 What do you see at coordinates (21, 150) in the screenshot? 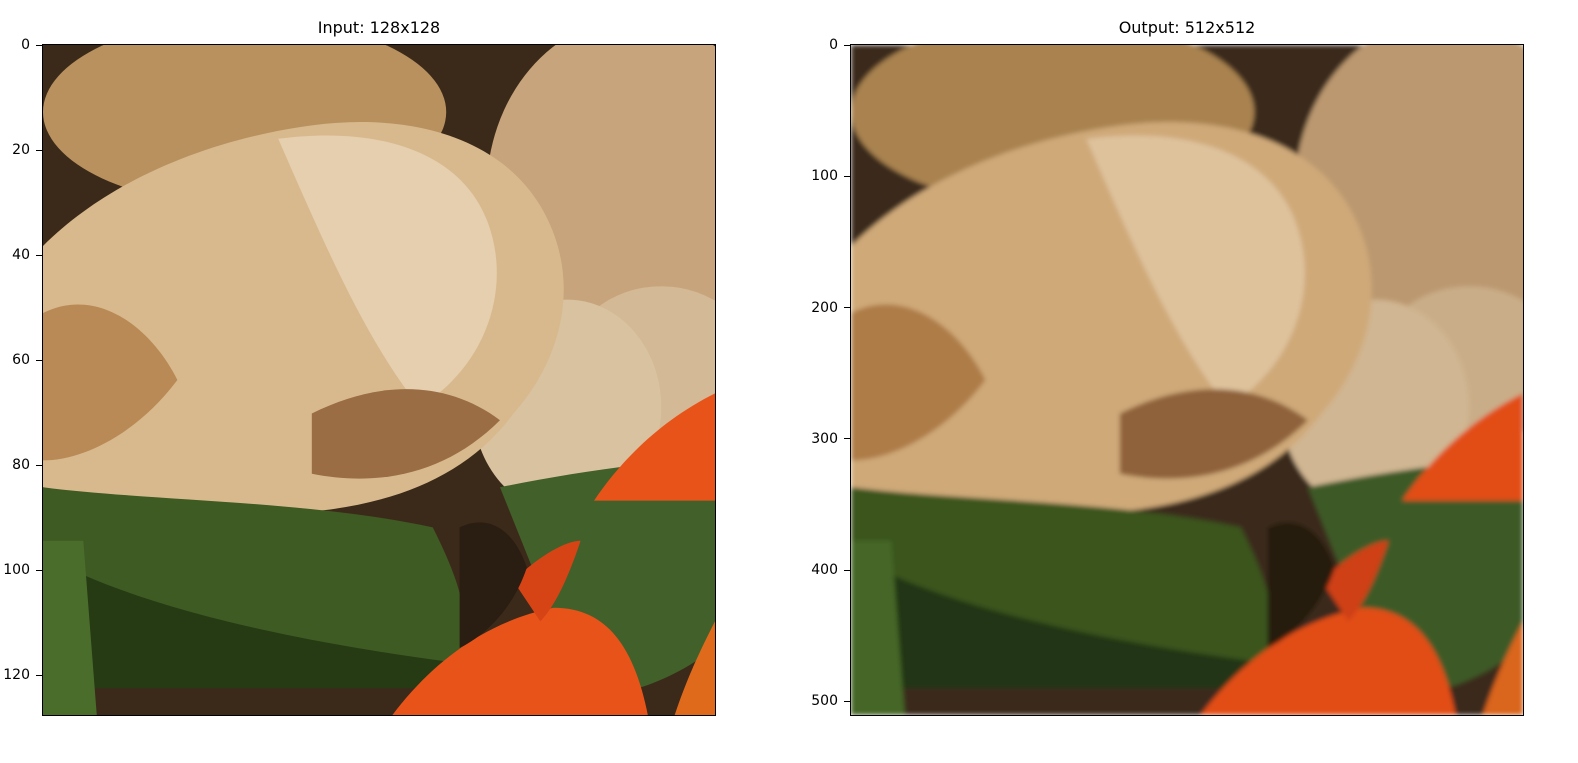
I see `y-tick-label: 20` at bounding box center [21, 150].